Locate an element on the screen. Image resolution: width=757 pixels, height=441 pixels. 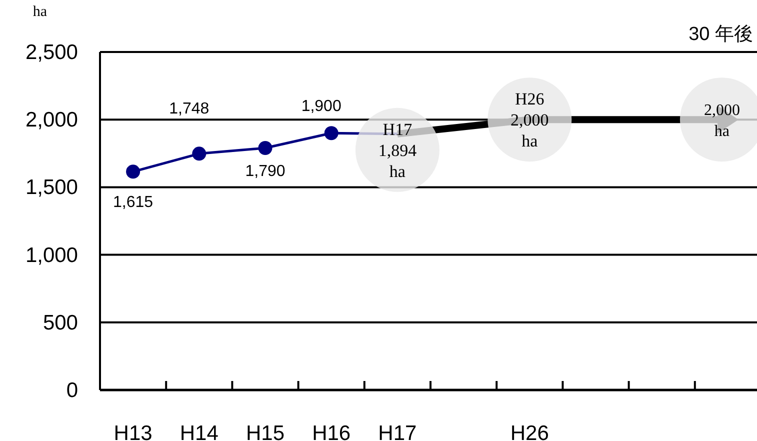
data-label: 1,790 is located at coordinates (265, 171).